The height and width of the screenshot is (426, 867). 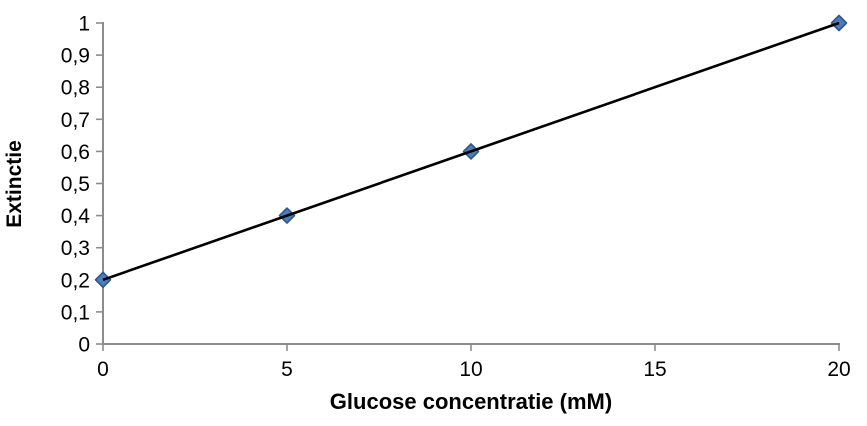 What do you see at coordinates (75, 184) in the screenshot?
I see `y-axis-tick-label: 0,5` at bounding box center [75, 184].